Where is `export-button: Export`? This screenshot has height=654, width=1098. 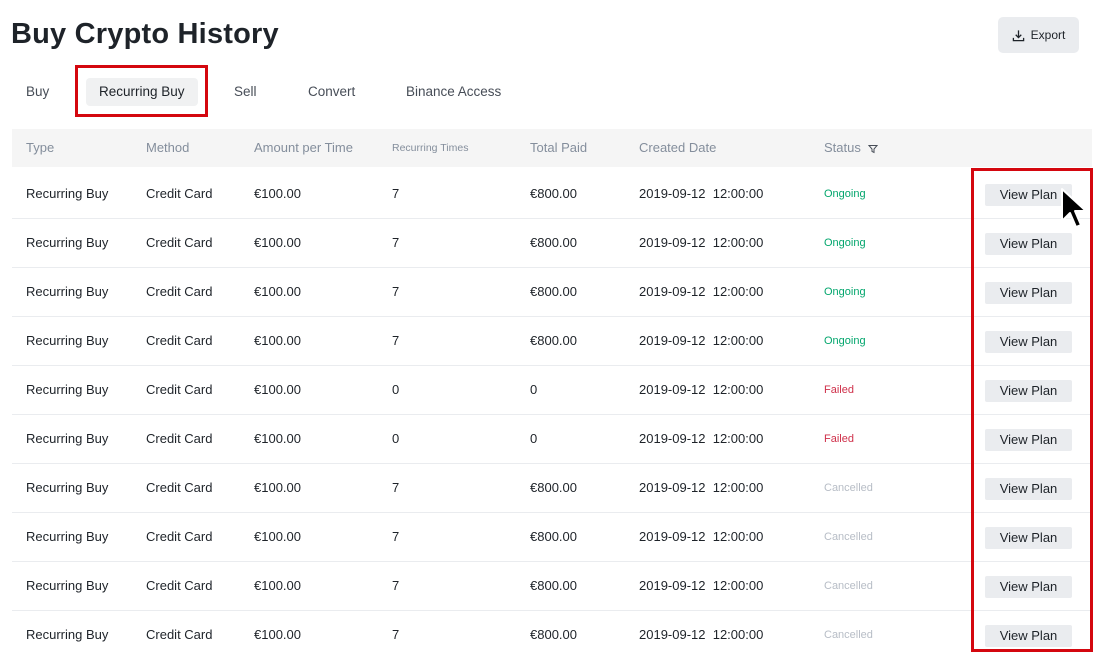 export-button: Export is located at coordinates (1038, 35).